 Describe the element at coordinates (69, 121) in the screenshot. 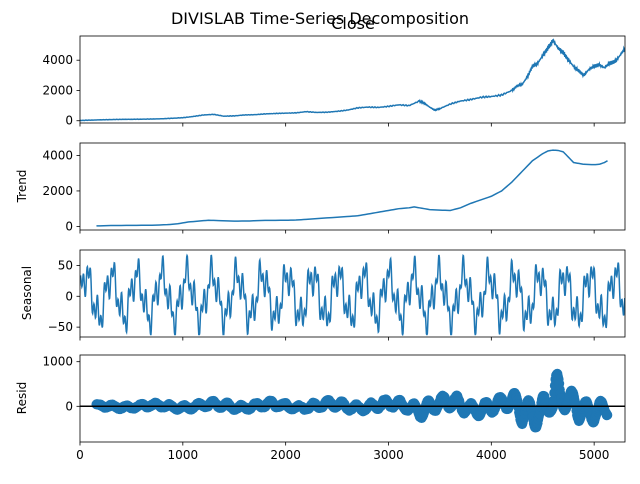

I see `close-y-tick-label: 0` at that location.